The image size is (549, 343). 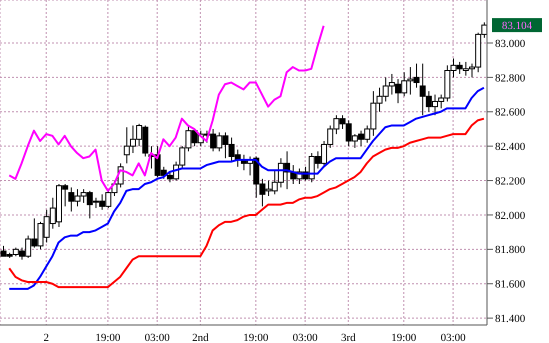 What do you see at coordinates (510, 284) in the screenshot?
I see `y-tick-label: 81.600` at bounding box center [510, 284].